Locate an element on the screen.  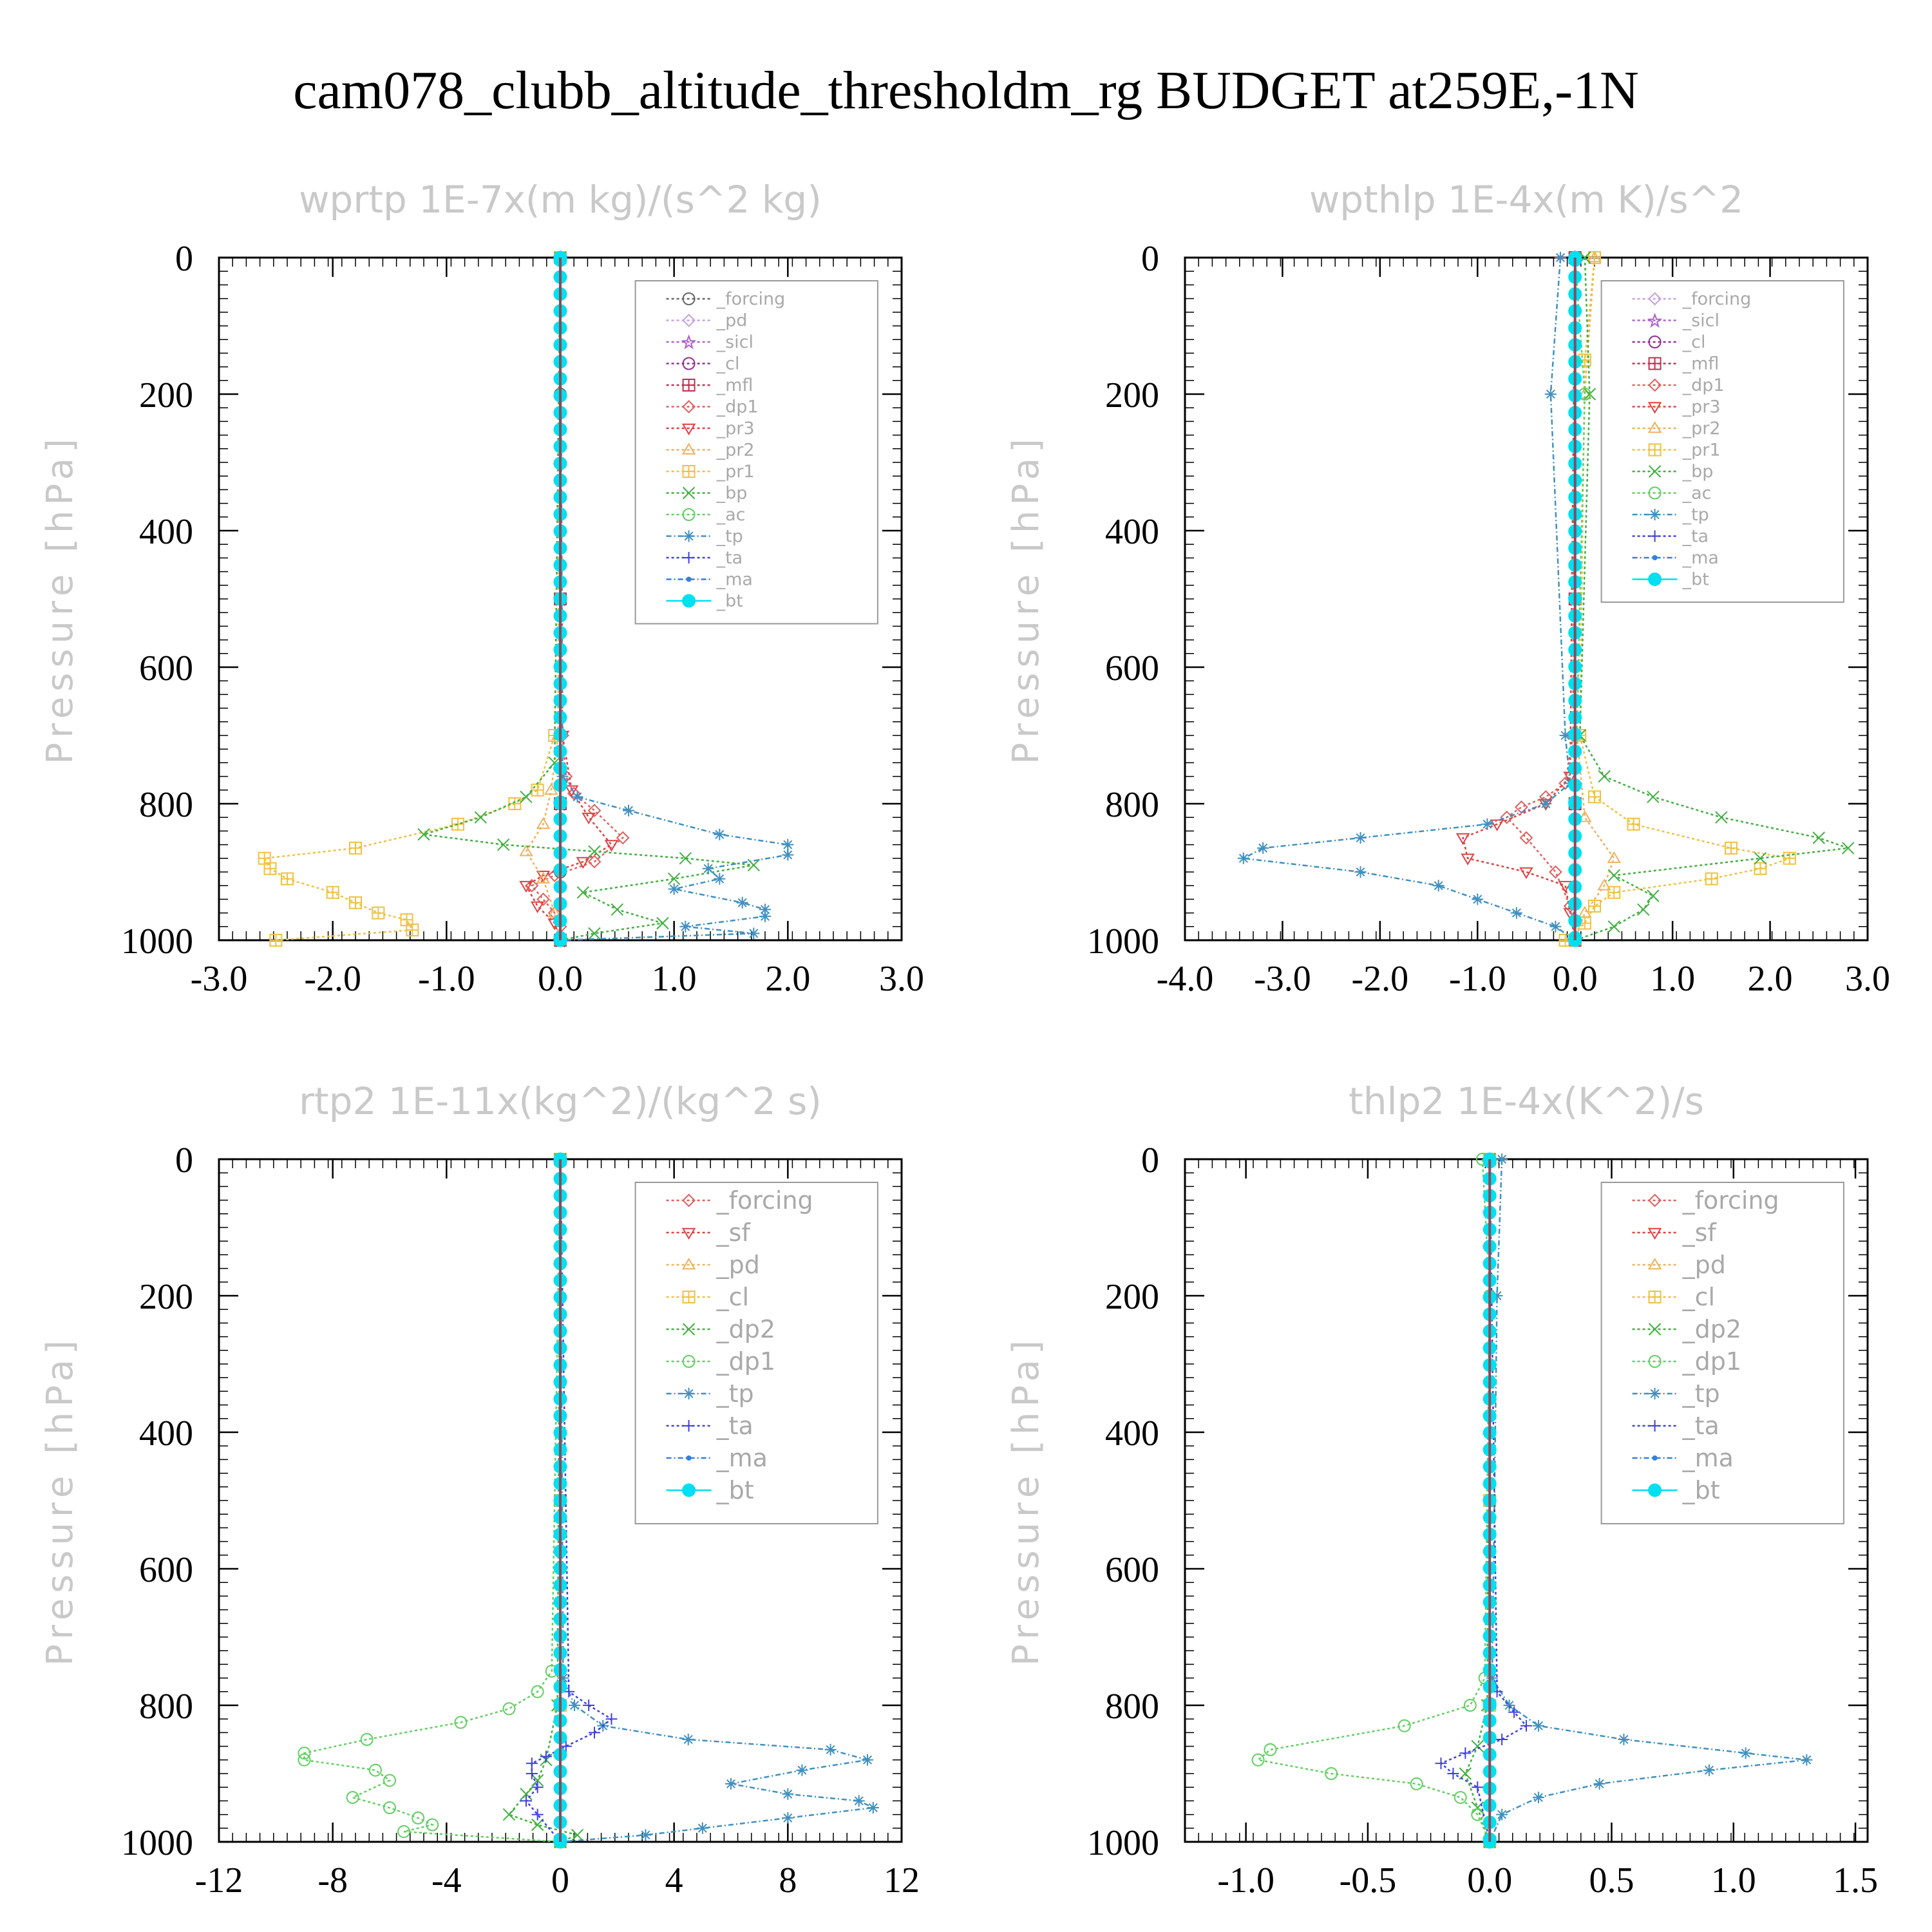
panel-title: wpthlp 1E-4x(m K)/s^2 is located at coordinates (1526, 200).